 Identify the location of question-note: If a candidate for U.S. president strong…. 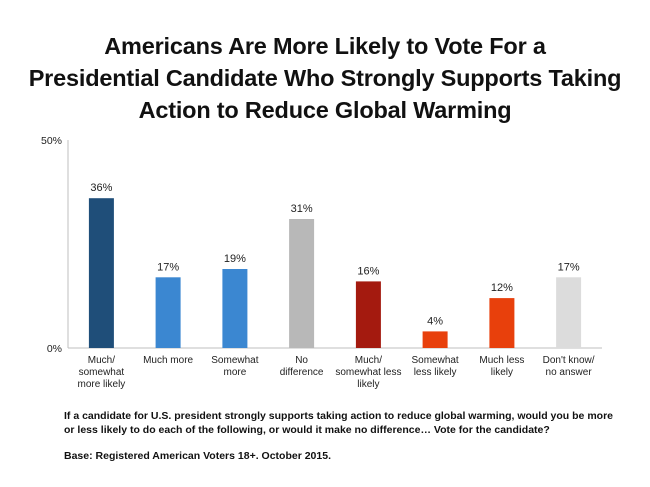
(338, 423).